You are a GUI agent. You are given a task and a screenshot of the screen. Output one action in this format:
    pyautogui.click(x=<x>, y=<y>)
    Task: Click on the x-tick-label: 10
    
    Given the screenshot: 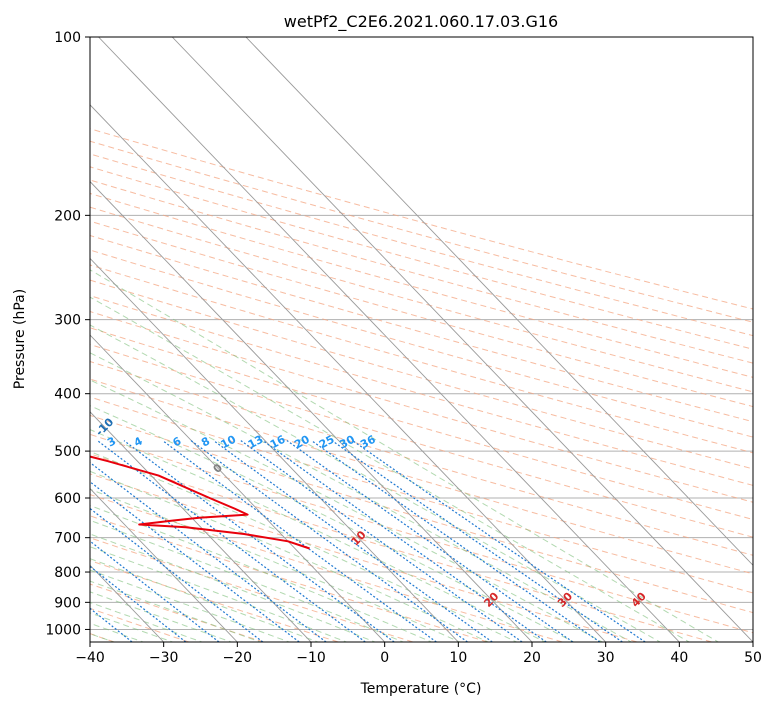 What is the action you would take?
    pyautogui.click(x=458, y=658)
    